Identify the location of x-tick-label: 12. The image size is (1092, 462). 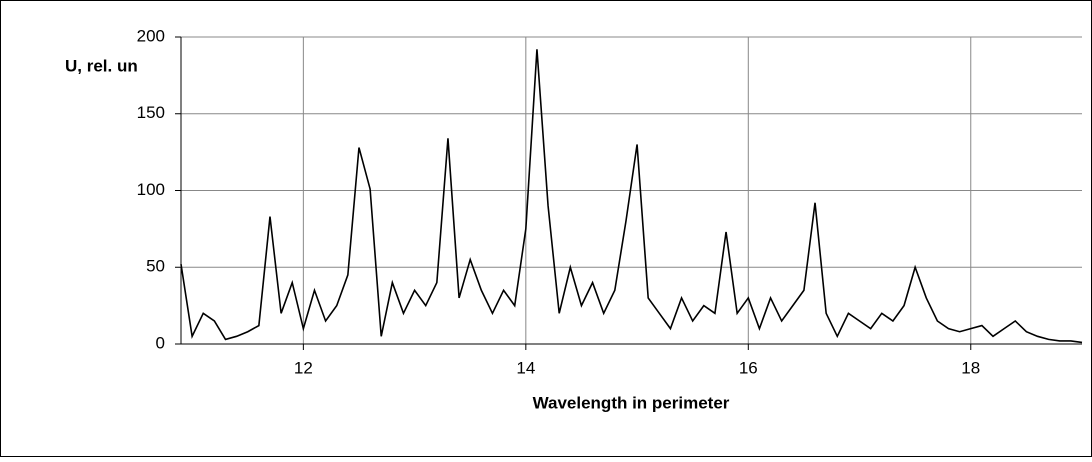
(303, 367).